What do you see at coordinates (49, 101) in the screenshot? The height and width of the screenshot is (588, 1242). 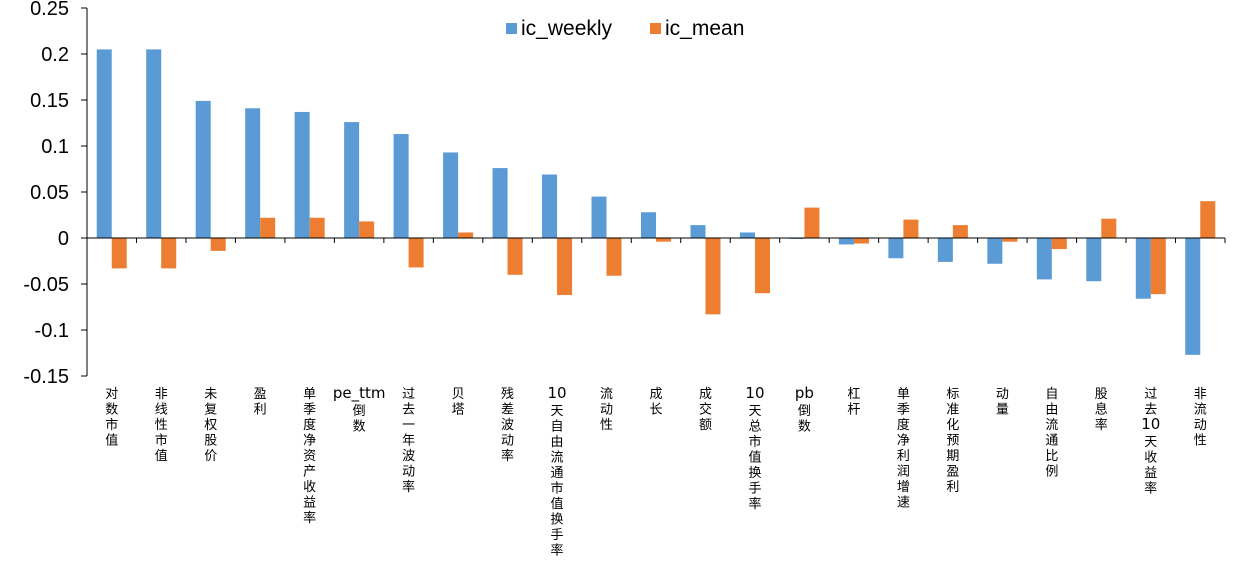 I see `y-tick-label: 0.15` at bounding box center [49, 101].